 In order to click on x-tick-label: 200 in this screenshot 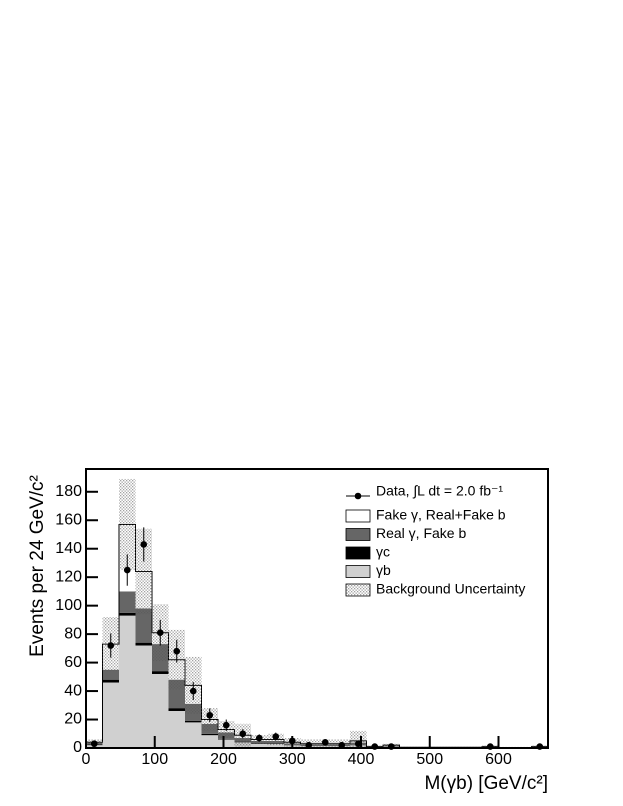, I will do `click(223, 759)`.